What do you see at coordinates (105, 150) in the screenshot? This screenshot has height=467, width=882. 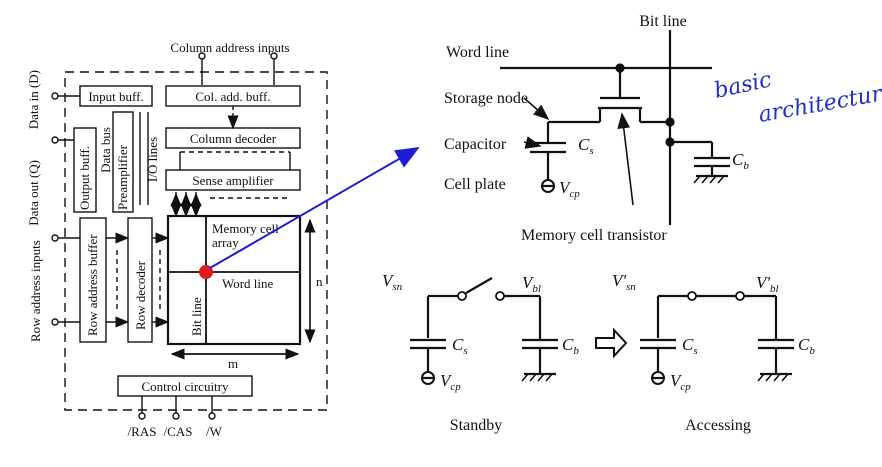 I see `data-bus-label: Data bus` at bounding box center [105, 150].